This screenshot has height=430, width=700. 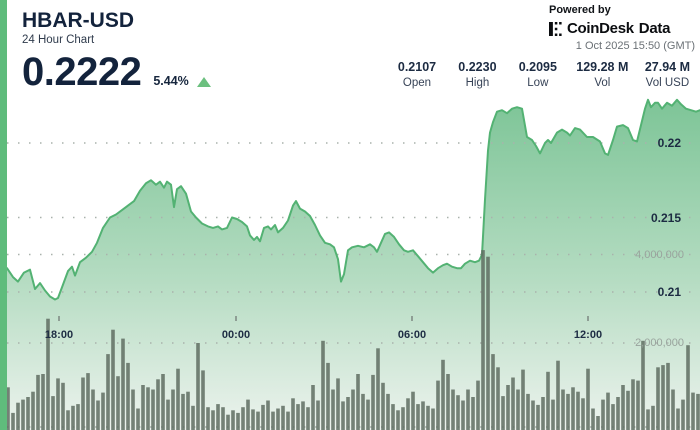 What do you see at coordinates (667, 75) in the screenshot?
I see `stat-vol-usd: 27.94 M Vol USD` at bounding box center [667, 75].